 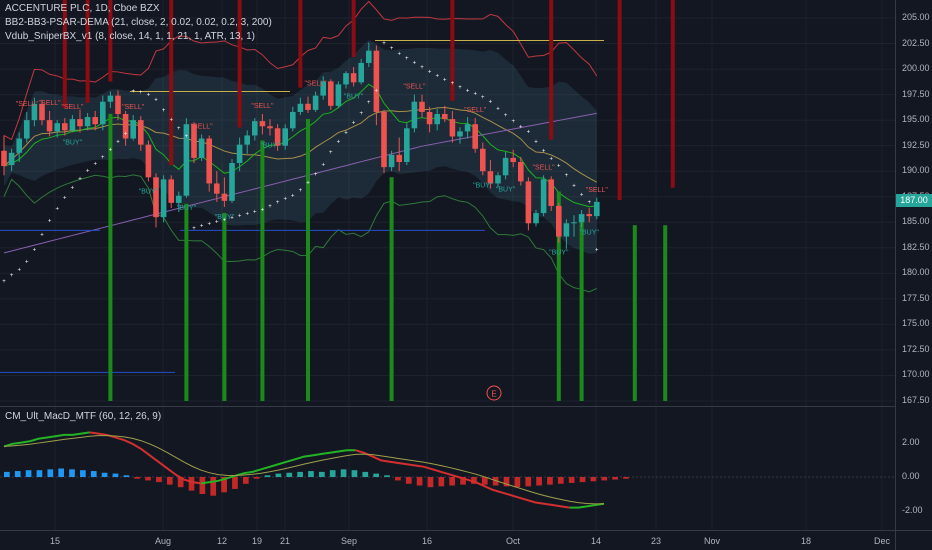 What do you see at coordinates (300, 233) in the screenshot?
I see `bb3-lower-line` at bounding box center [300, 233].